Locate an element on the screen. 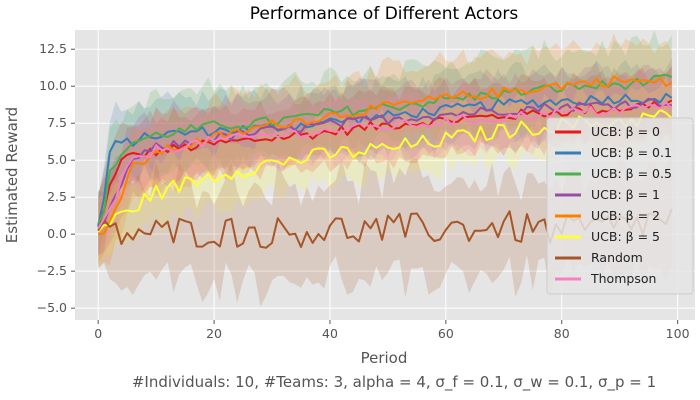  x-tick-label: 20 is located at coordinates (214, 333).